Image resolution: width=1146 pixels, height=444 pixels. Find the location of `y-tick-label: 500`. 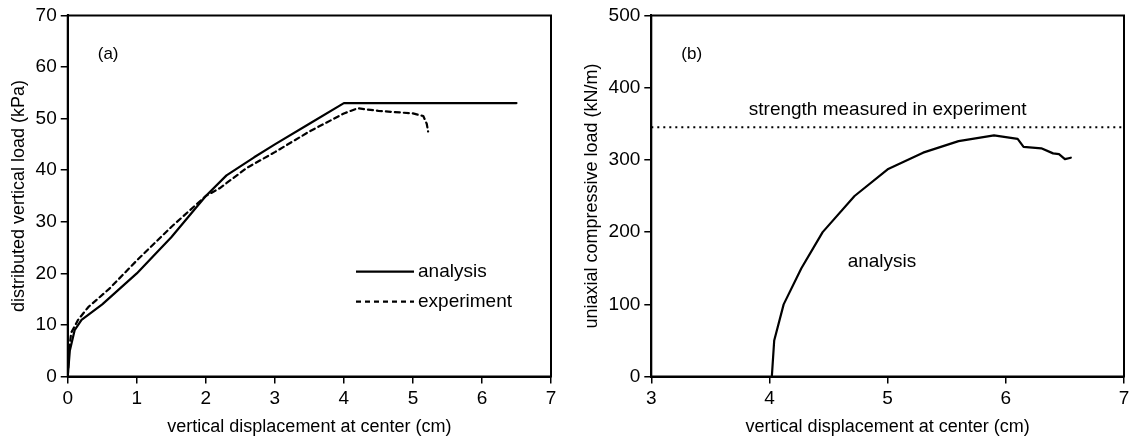

y-tick-label: 500 is located at coordinates (624, 14).